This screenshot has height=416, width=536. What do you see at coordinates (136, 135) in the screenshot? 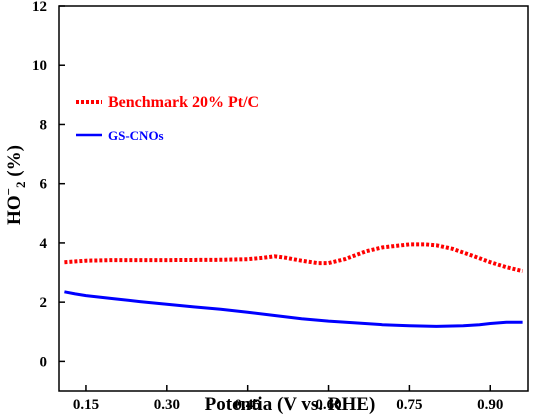
I see `legend-label-2: GS-CNOs` at bounding box center [136, 135].